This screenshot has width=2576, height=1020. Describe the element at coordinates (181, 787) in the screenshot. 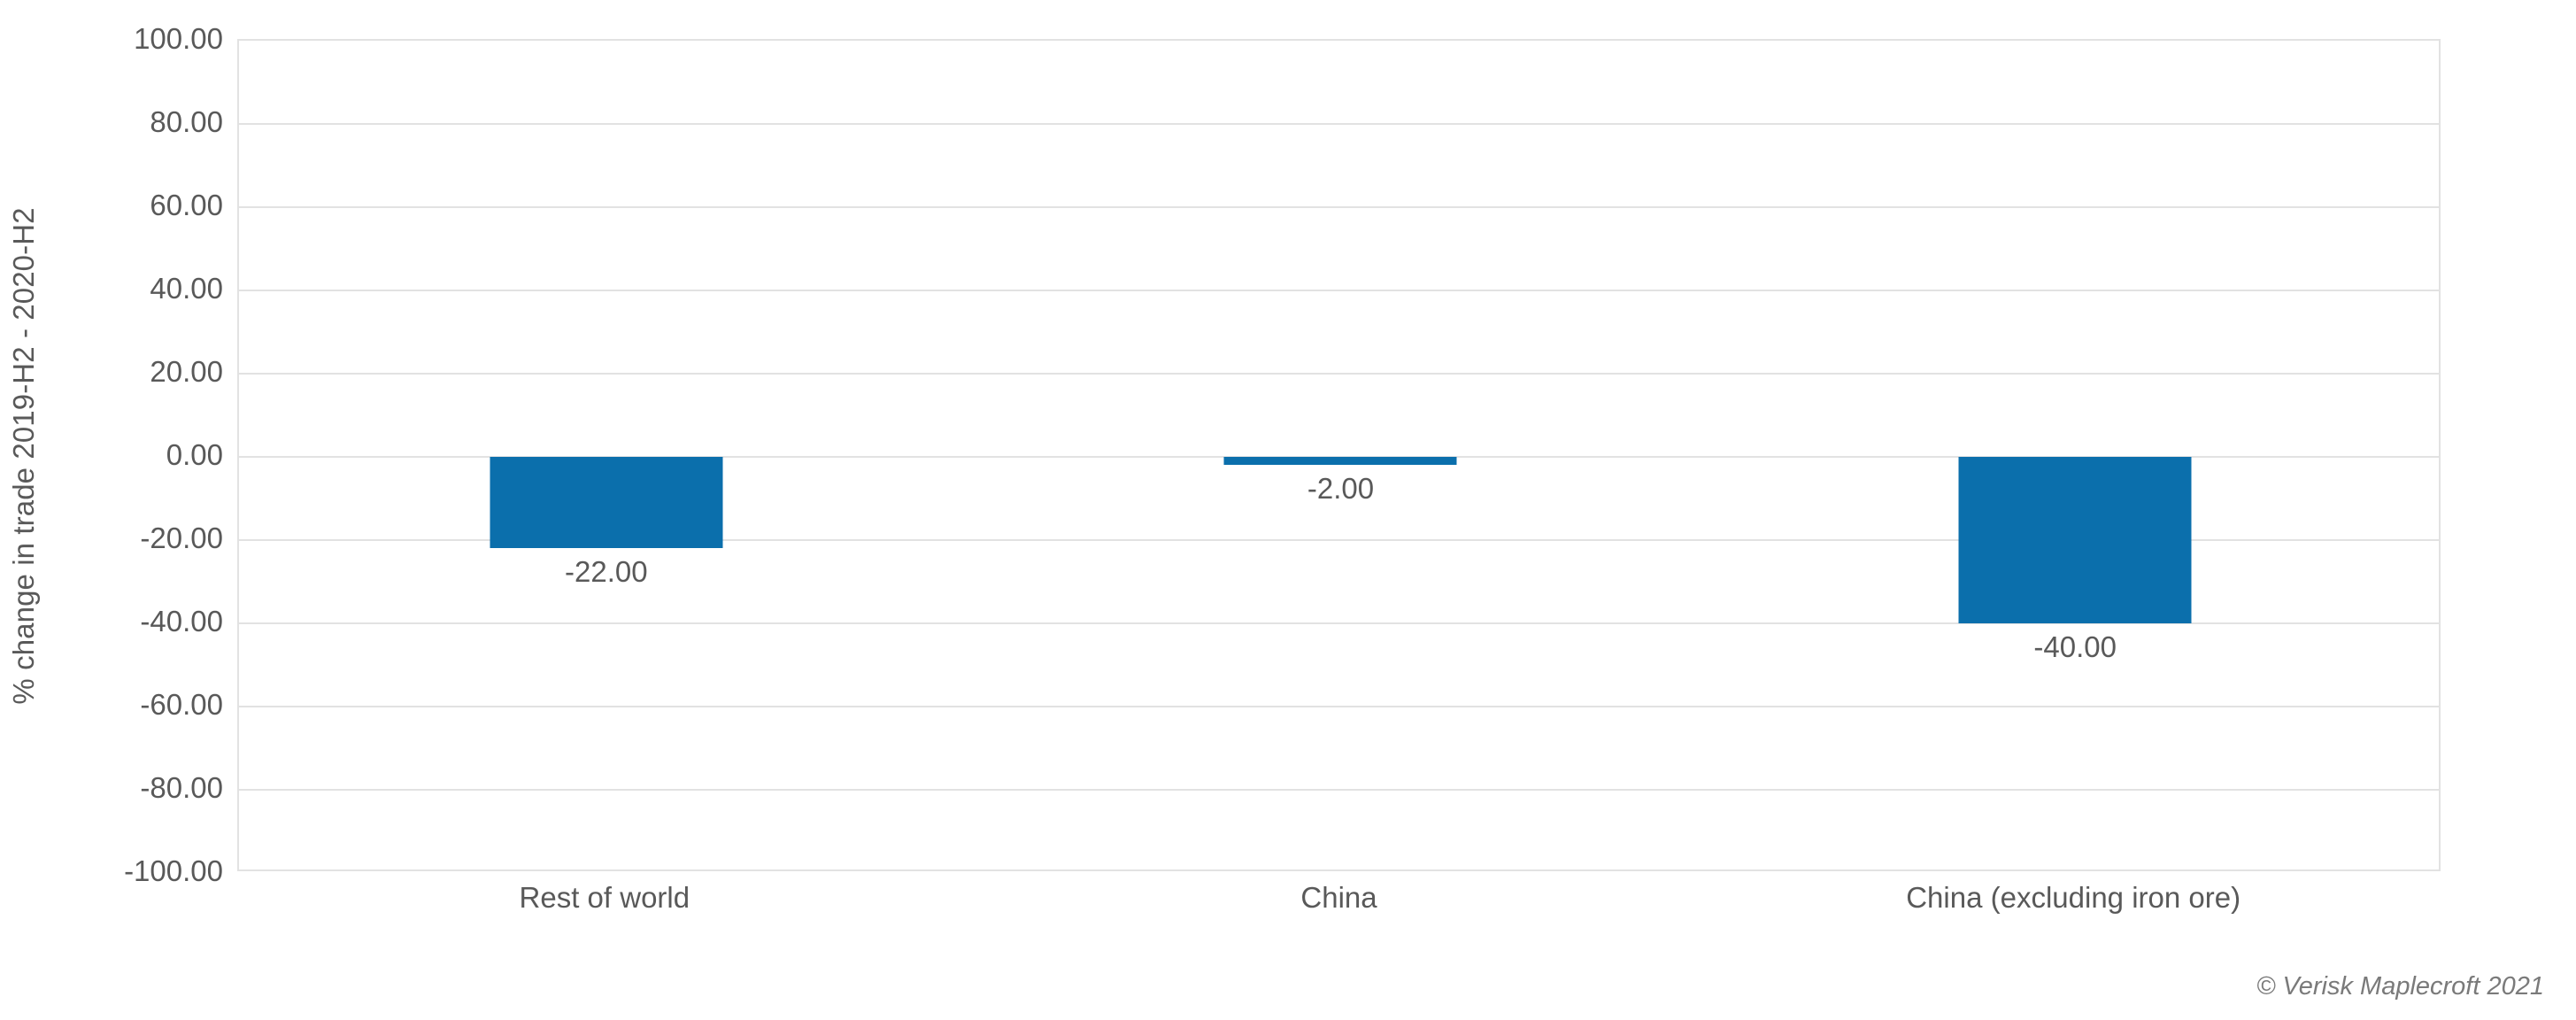

I see `y-axis-tick-label: -80.00` at that location.